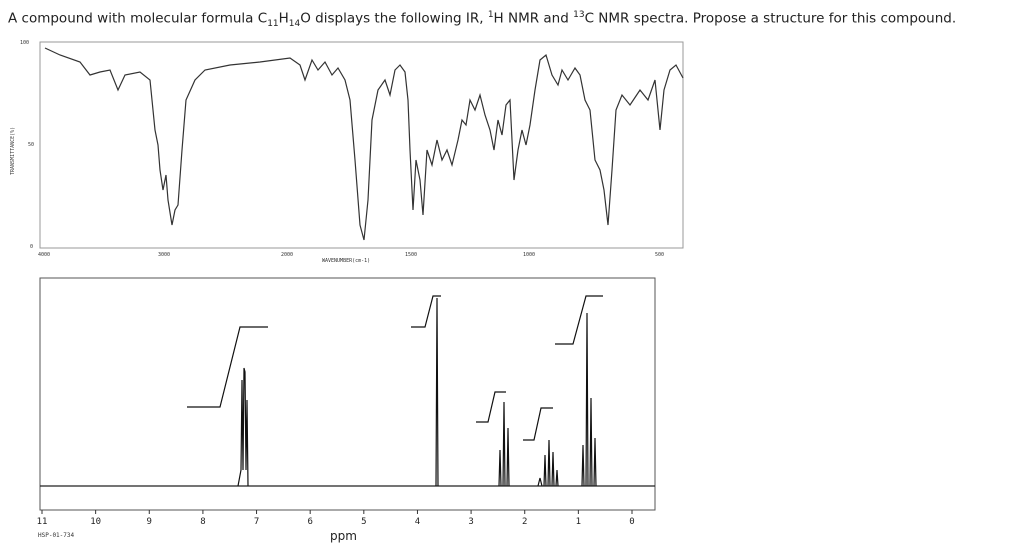 The width and height of the screenshot is (1024, 546). I want to click on text: H NMR and, so click(533, 18).